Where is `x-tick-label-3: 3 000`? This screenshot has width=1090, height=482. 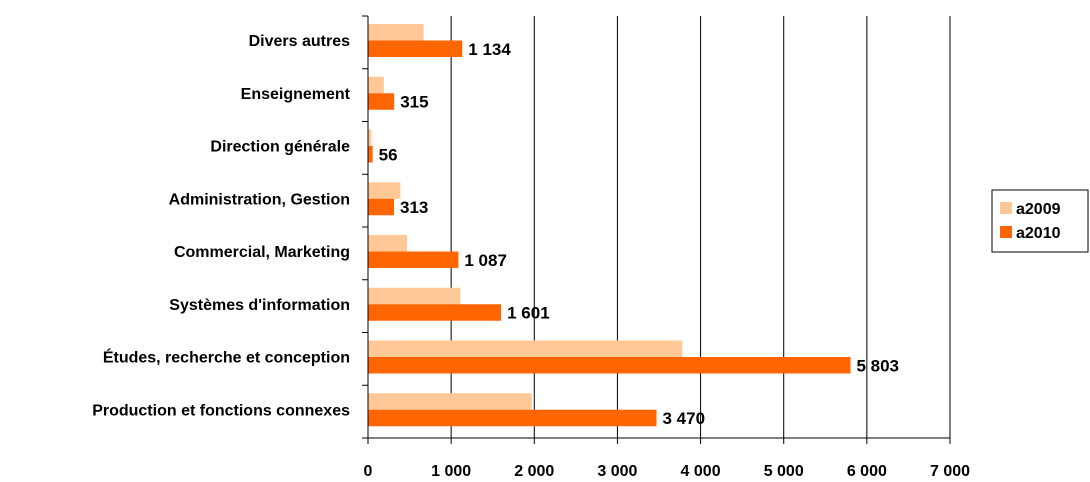 x-tick-label-3: 3 000 is located at coordinates (617, 471).